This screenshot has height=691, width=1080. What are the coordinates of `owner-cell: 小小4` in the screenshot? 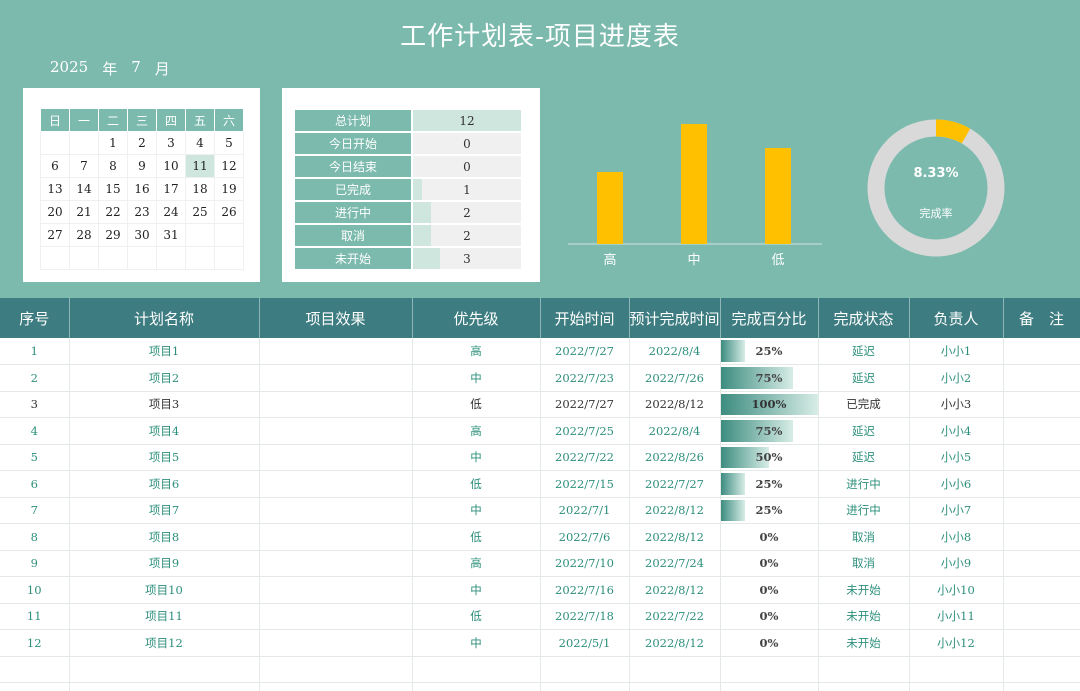 It's located at (956, 431).